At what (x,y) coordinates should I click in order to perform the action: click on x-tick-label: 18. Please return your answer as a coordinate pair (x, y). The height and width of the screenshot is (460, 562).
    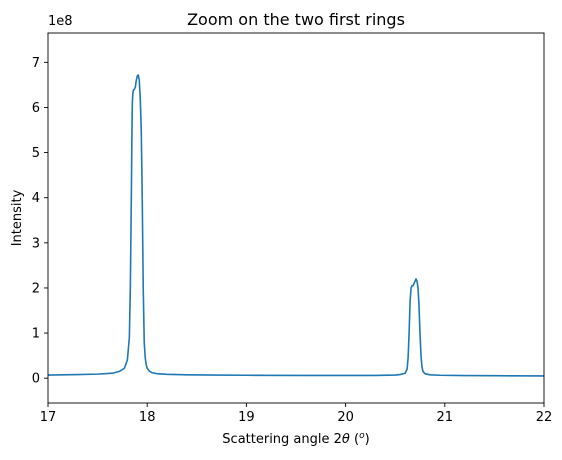
    Looking at the image, I should click on (147, 417).